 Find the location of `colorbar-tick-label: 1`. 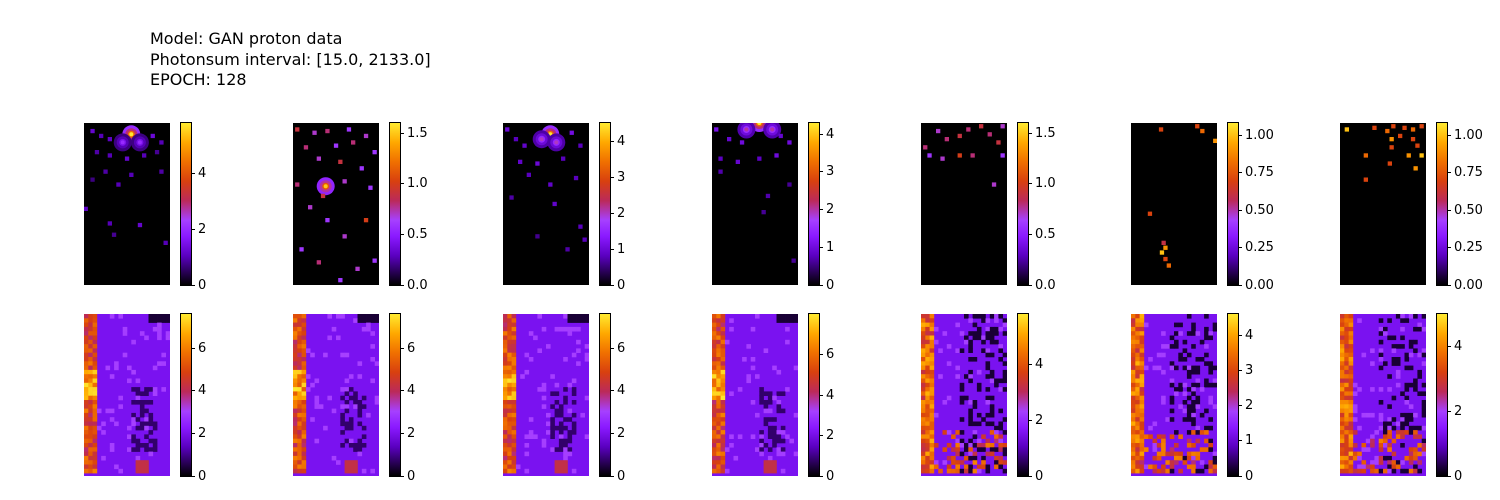

colorbar-tick-label: 1 is located at coordinates (621, 249).